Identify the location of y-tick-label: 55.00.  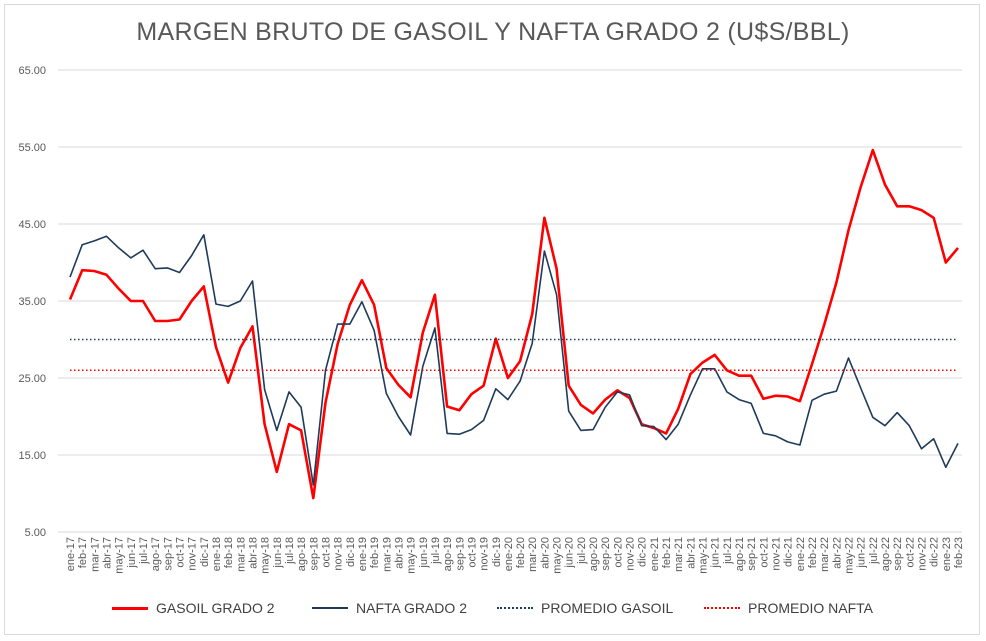
(32, 148).